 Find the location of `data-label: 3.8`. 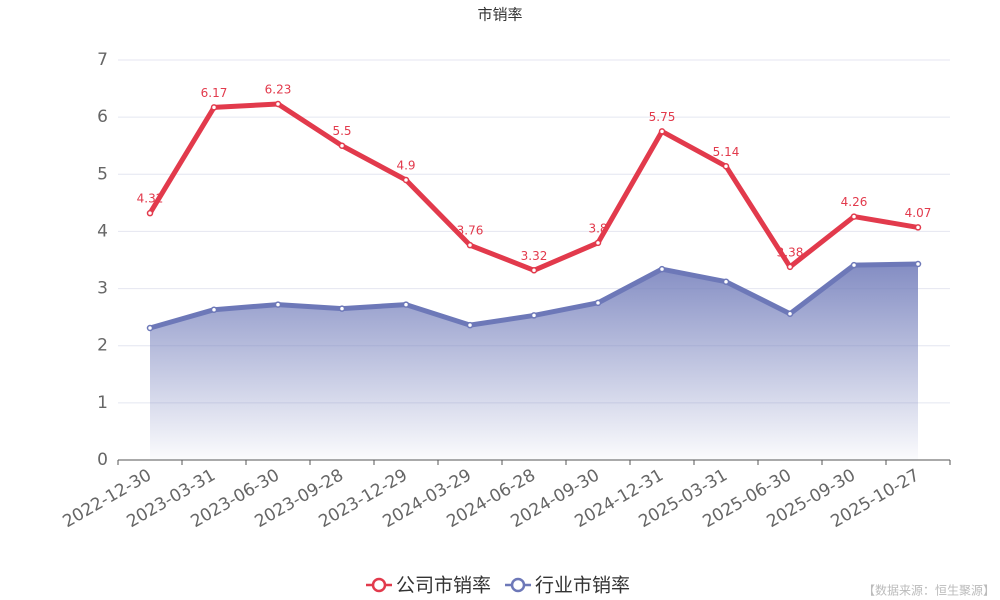

data-label: 3.8 is located at coordinates (597, 228).